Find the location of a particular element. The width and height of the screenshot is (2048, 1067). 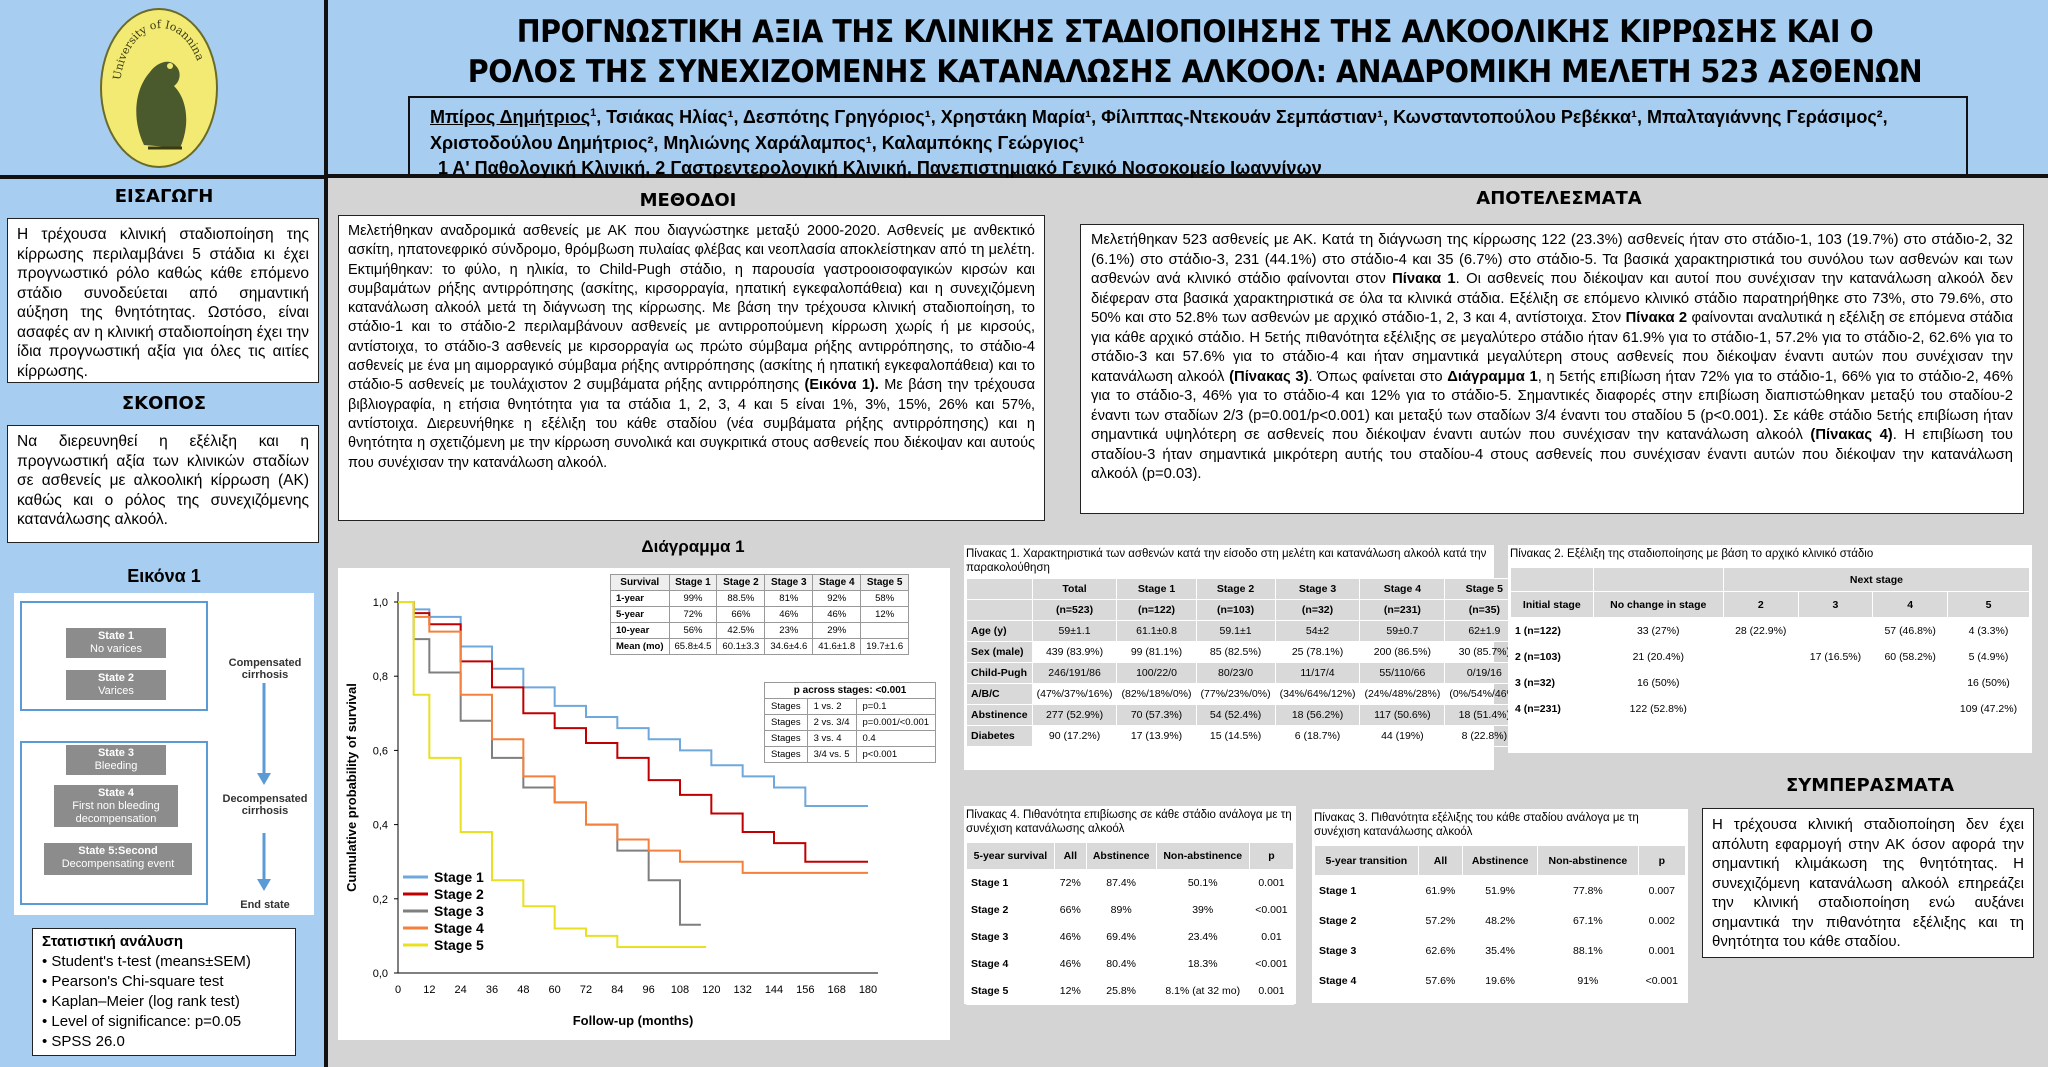

row-label: 3 (n=32) is located at coordinates (1552, 682).